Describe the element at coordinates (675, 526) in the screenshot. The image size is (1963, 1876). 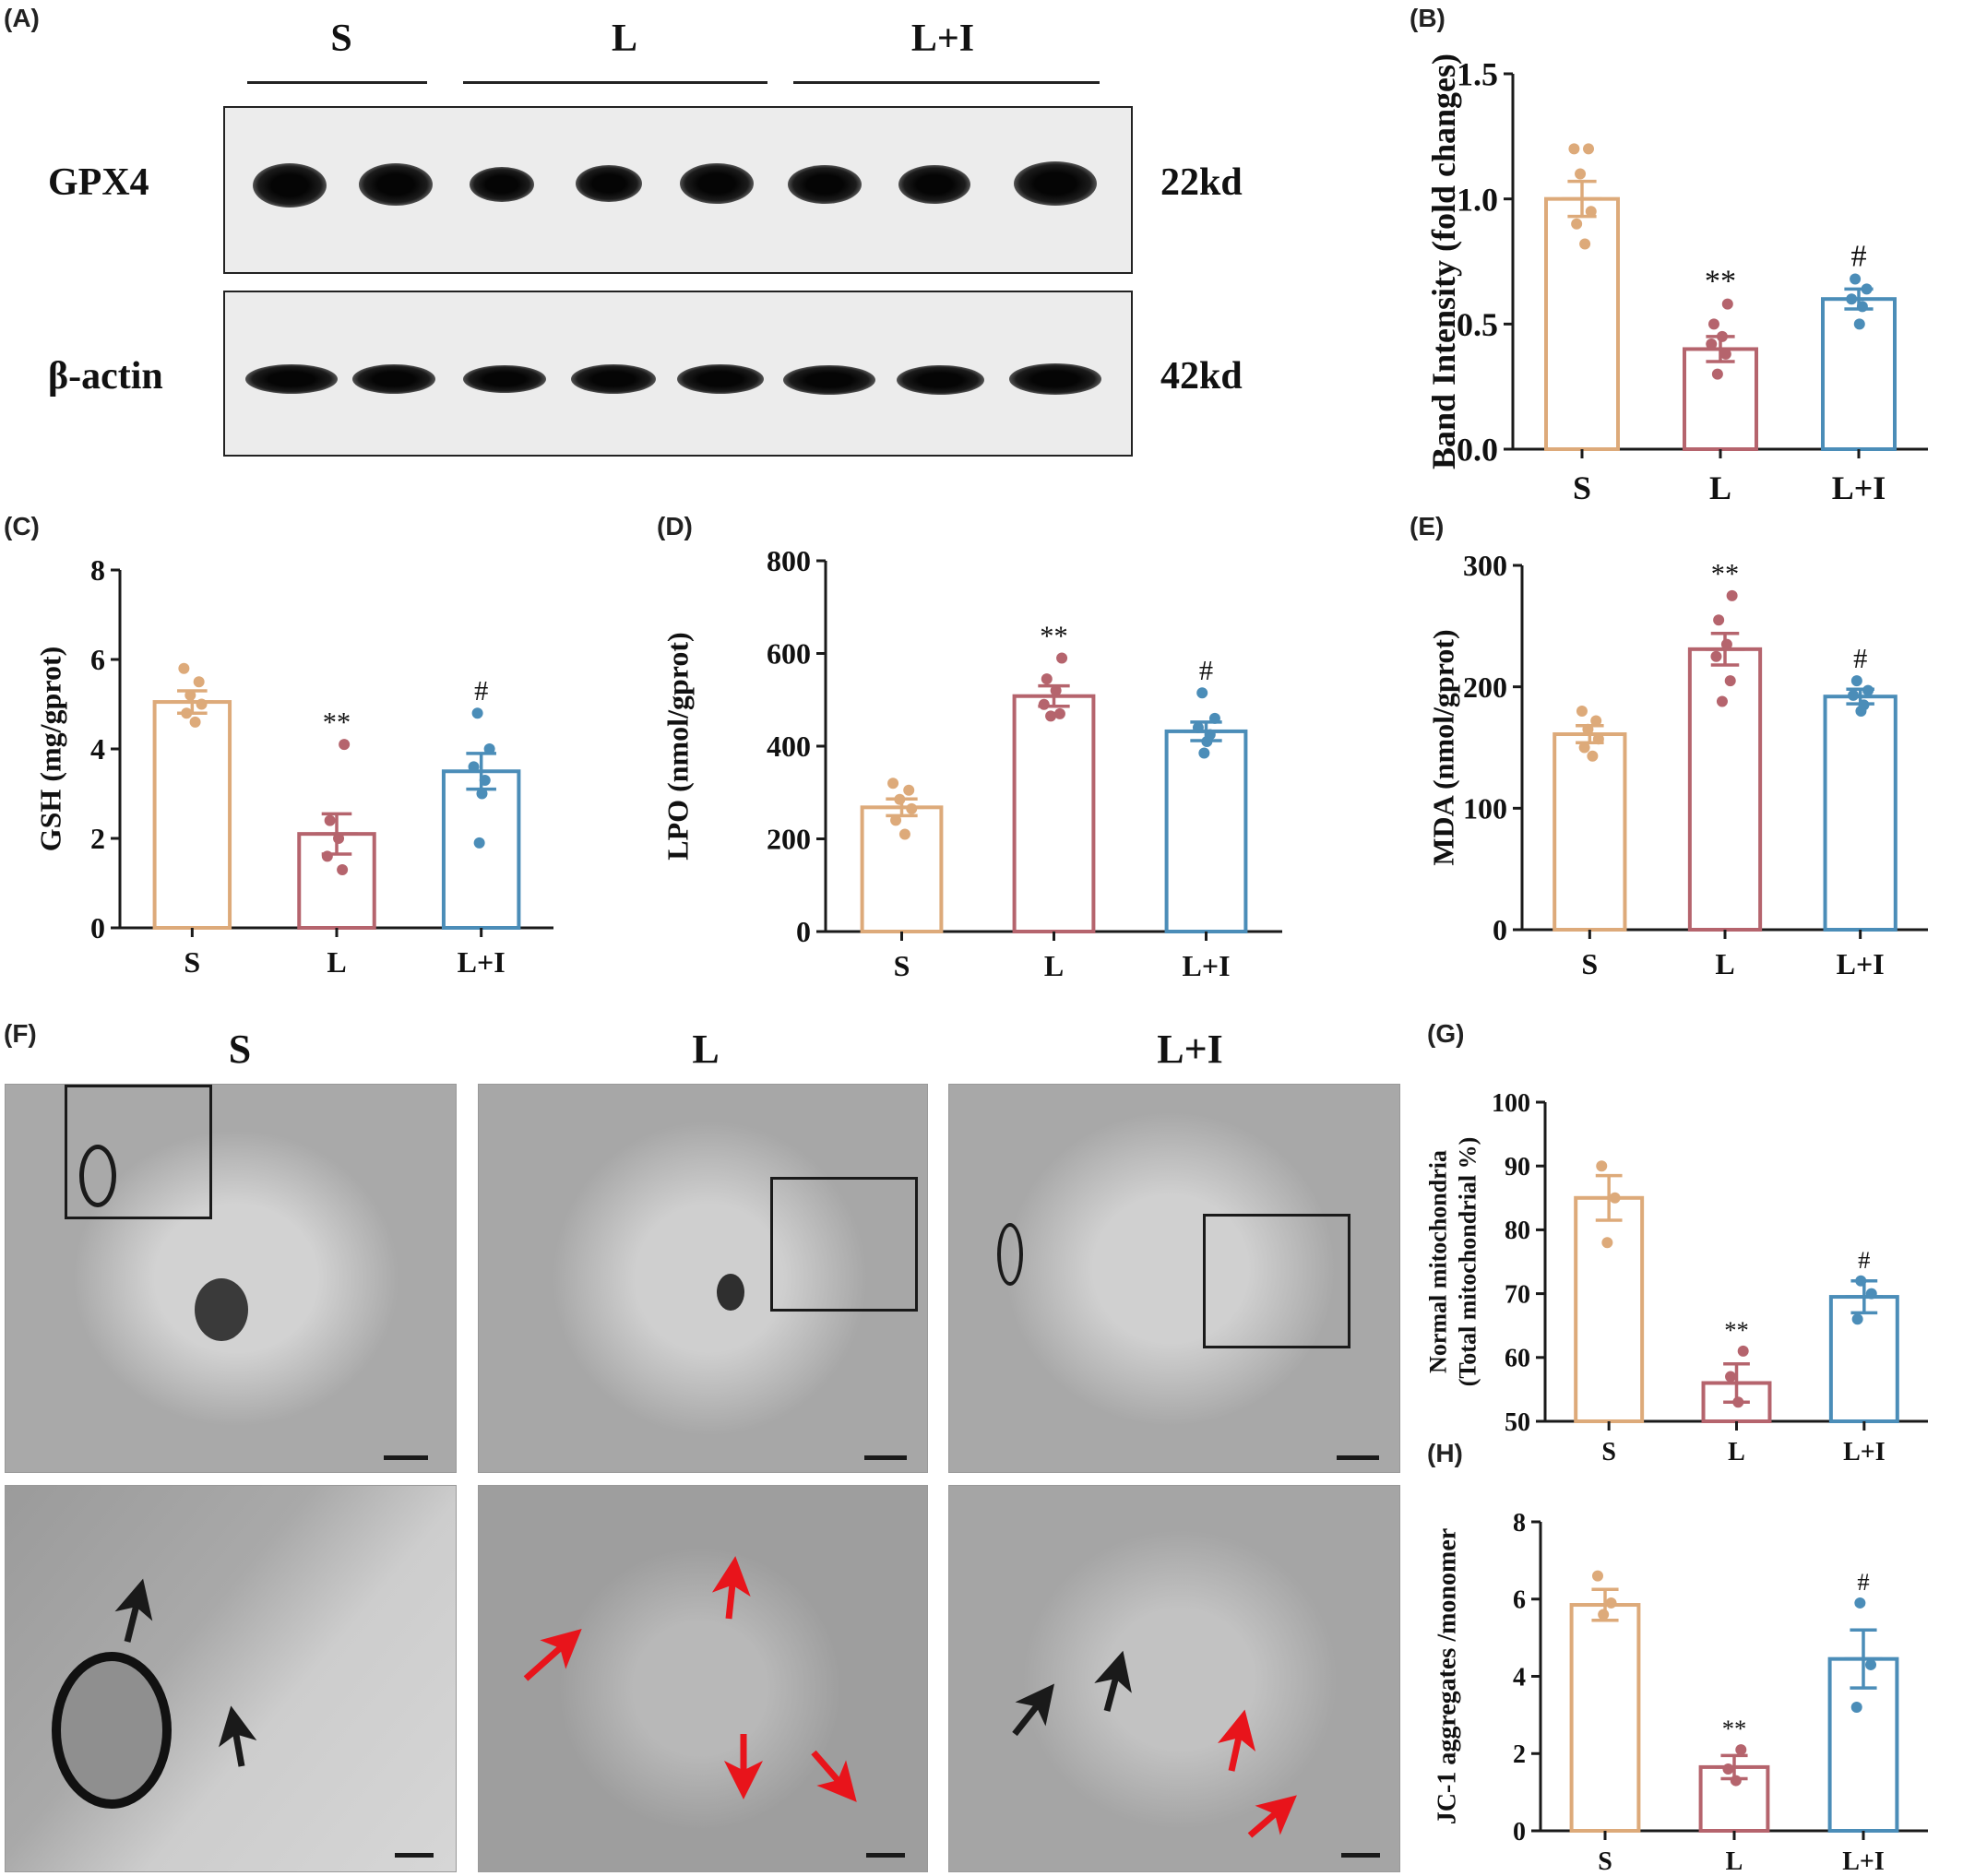
I see `panel-label-d: (D)` at that location.